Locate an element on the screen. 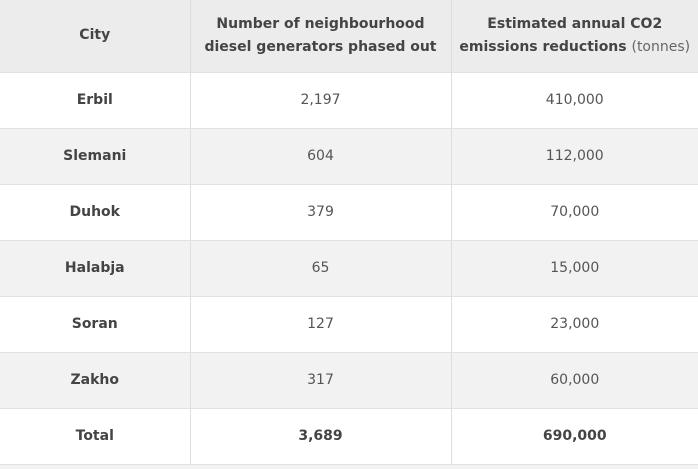 This screenshot has width=698, height=469. total-row: Total 3,689 690,000 is located at coordinates (349, 436).